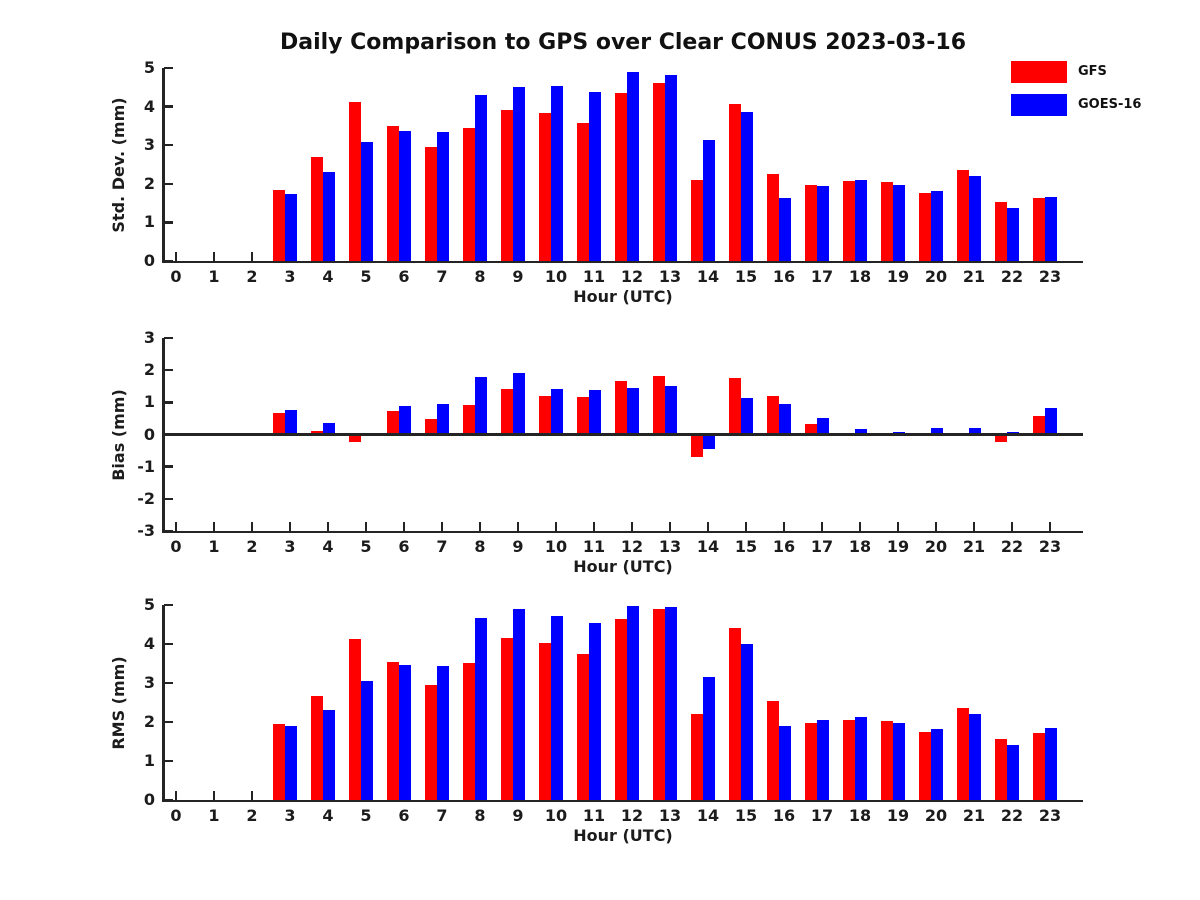 The image size is (1200, 900). Describe the element at coordinates (149, 643) in the screenshot. I see `y-tick-label: 4` at that location.